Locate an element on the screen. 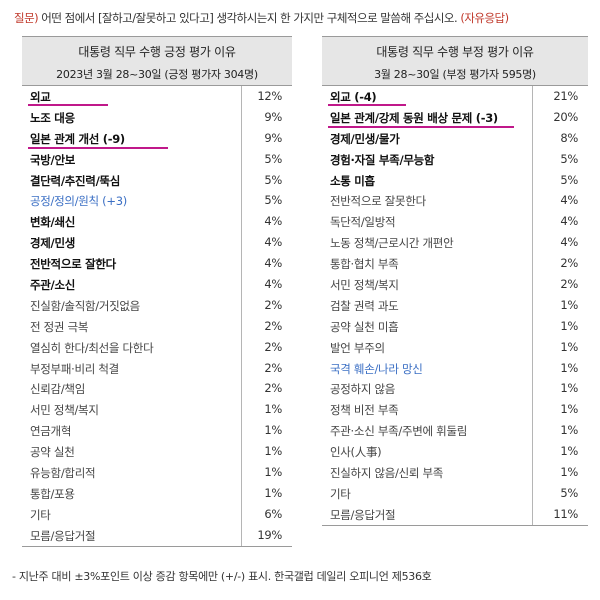 This screenshot has height=600, width=600. positive-row: 기타 6% is located at coordinates (157, 514).